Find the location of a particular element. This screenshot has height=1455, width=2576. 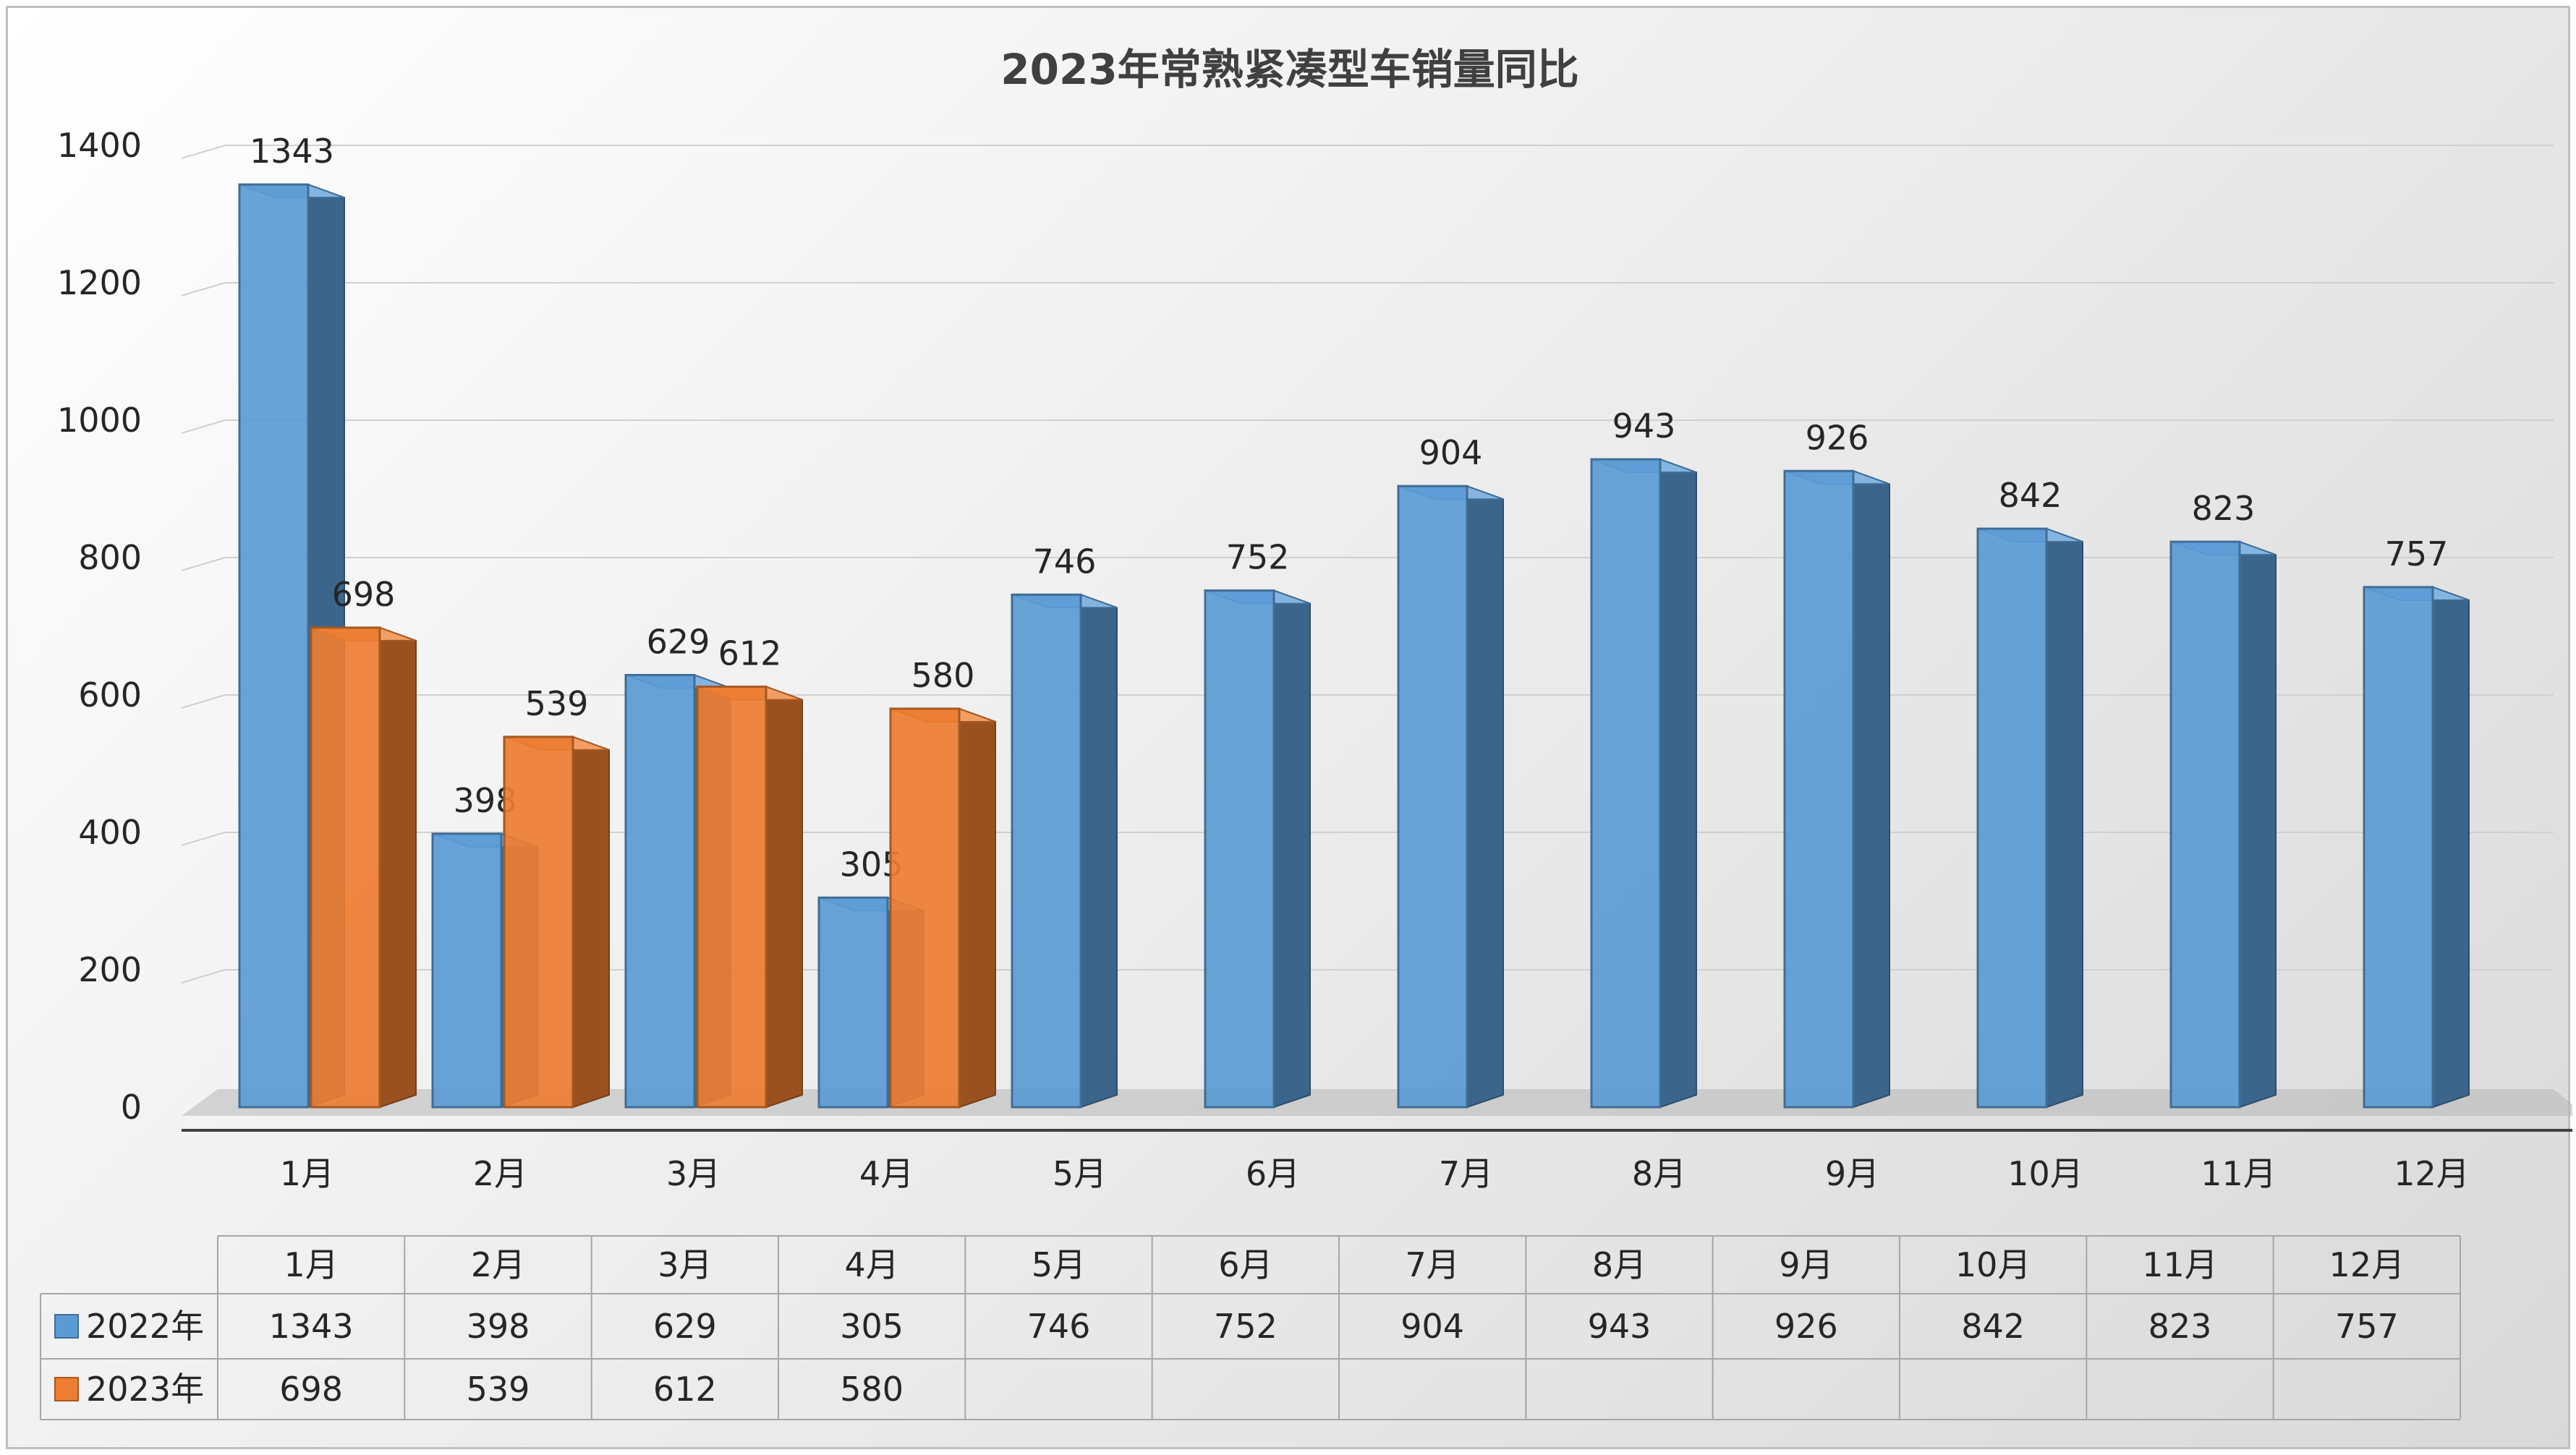

table-value-cell: 757 is located at coordinates (2367, 1326).